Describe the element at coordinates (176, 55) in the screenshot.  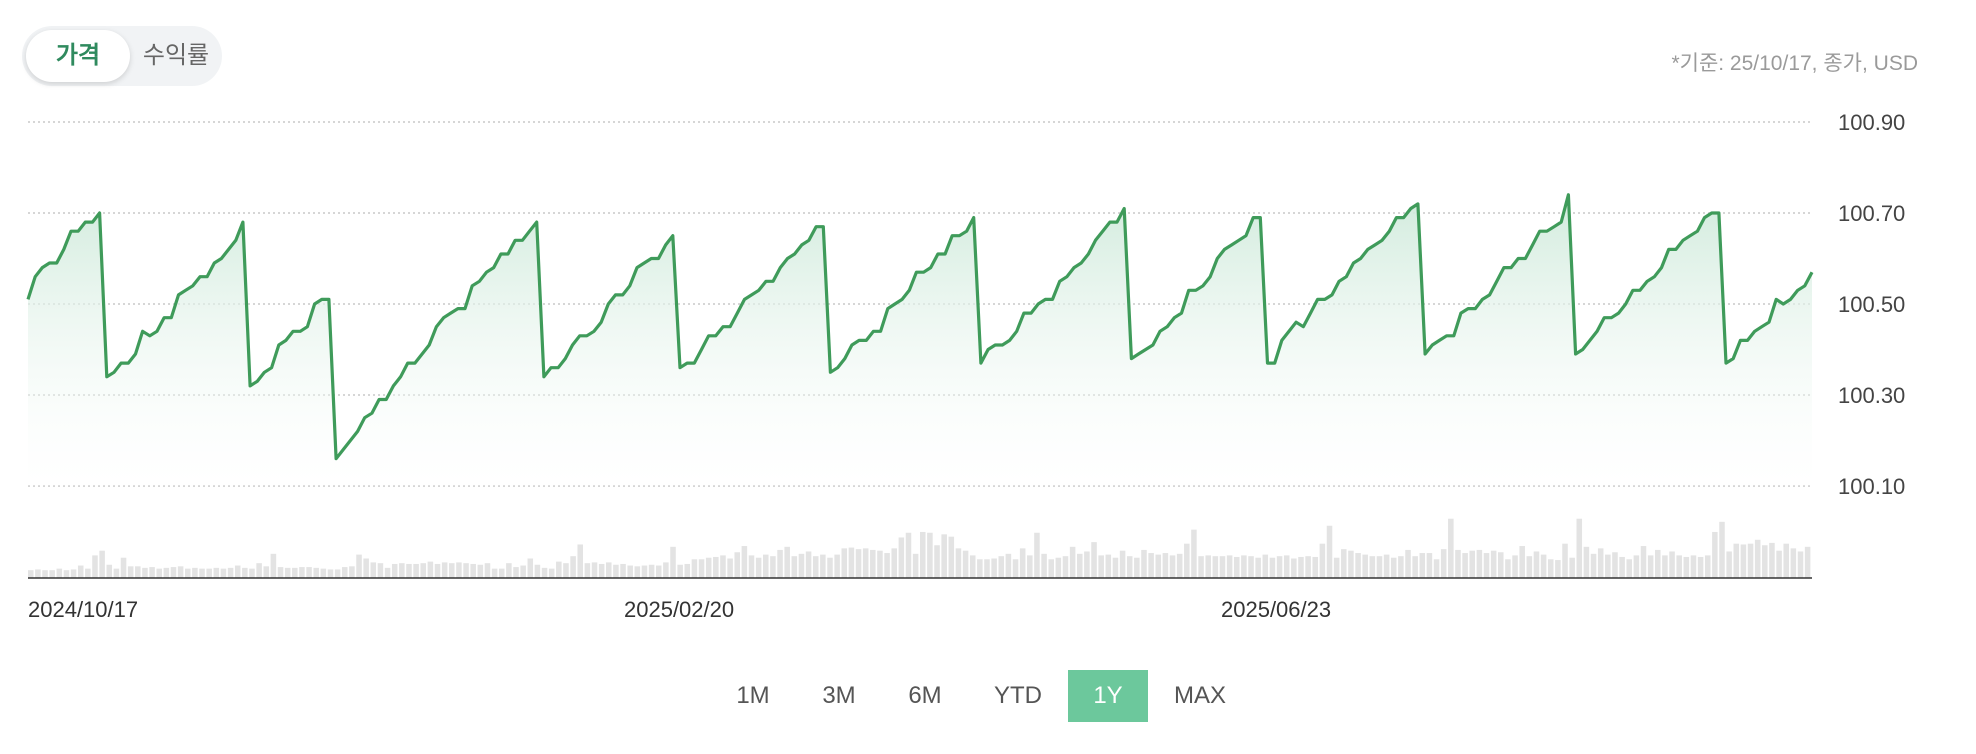
I see `return-tab: 수익률` at that location.